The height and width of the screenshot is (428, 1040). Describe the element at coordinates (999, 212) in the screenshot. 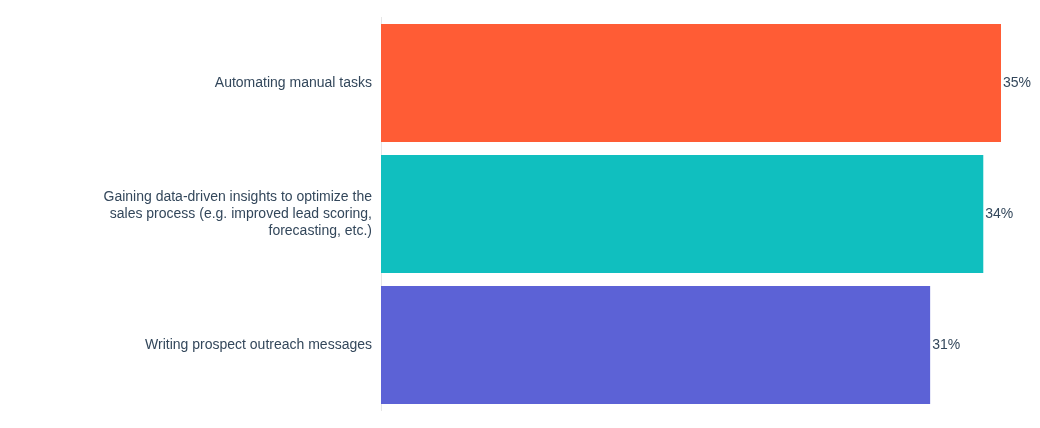

I see `data-label: 34%` at that location.